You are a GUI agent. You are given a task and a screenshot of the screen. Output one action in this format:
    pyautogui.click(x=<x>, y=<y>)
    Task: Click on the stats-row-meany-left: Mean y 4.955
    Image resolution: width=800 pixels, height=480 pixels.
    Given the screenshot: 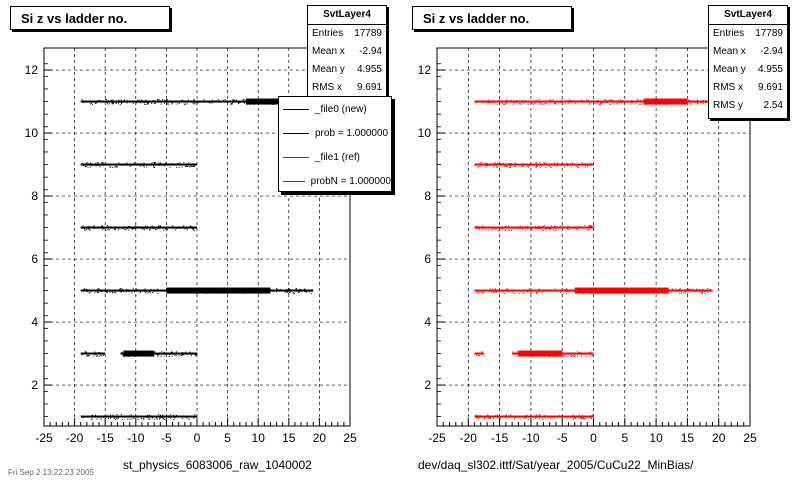 What is the action you would take?
    pyautogui.click(x=347, y=69)
    